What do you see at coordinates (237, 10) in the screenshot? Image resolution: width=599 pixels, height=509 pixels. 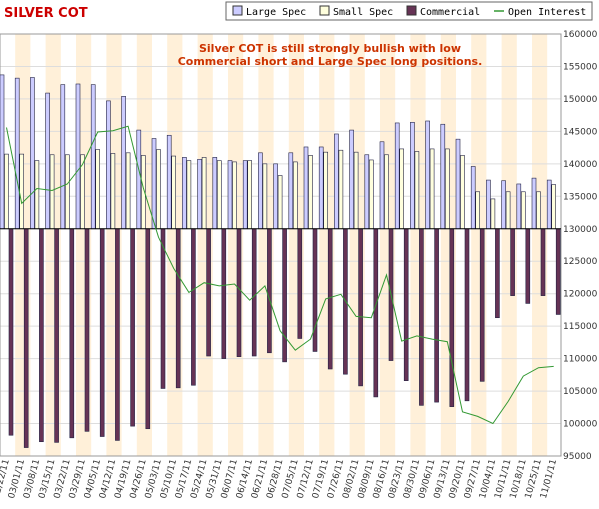 I see `legend-swatch-large-spec` at bounding box center [237, 10].